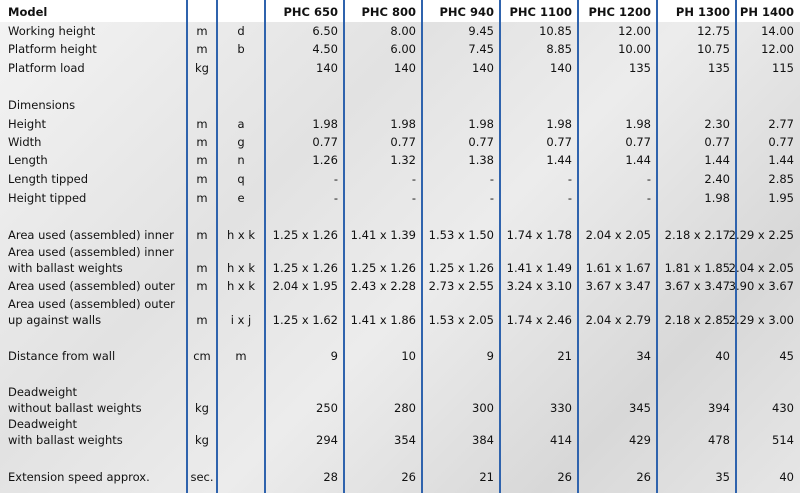 This screenshot has height=493, width=800. I want to click on row-label: up against walls, so click(55, 320).